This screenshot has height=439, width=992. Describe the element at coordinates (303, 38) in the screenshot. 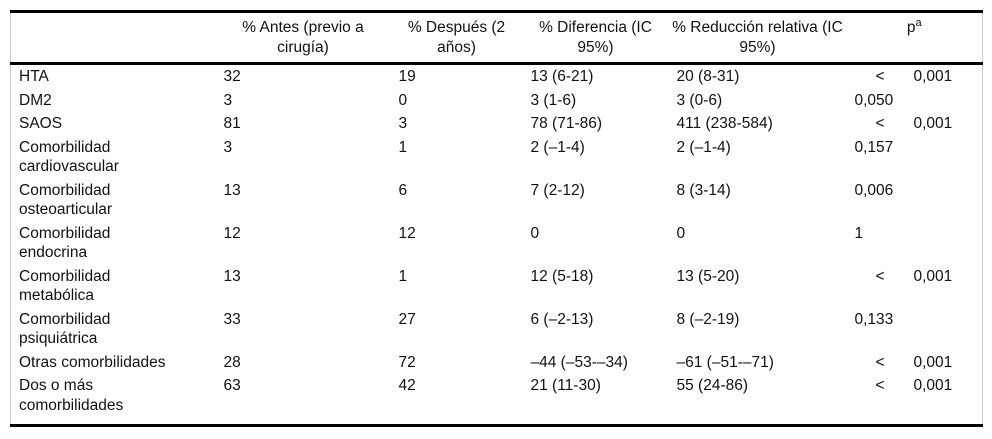

I see `column-header-antes: % Antes (previo a cirugía)` at that location.